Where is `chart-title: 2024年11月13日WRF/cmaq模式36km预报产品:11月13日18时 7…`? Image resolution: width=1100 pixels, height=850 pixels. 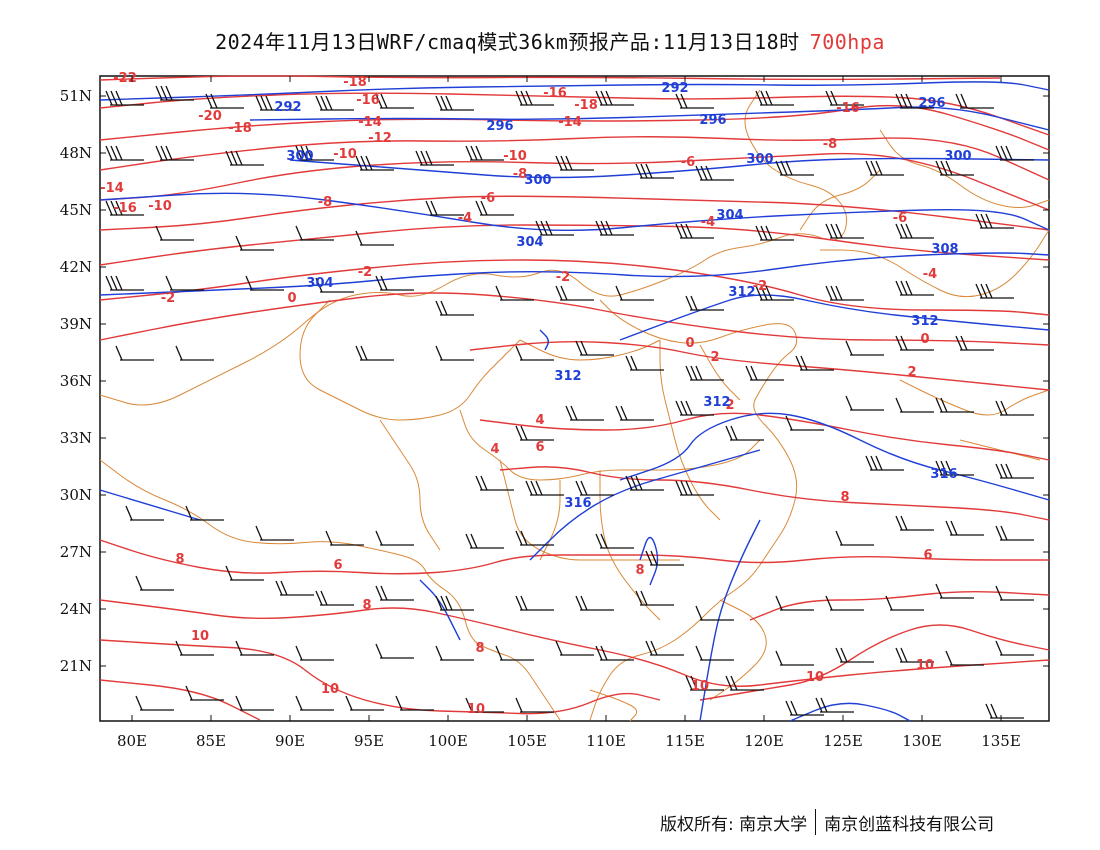
chart-title: 2024年11月13日WRF/cmaq模式36km预报产品:11月13日18时 7… is located at coordinates (550, 40).